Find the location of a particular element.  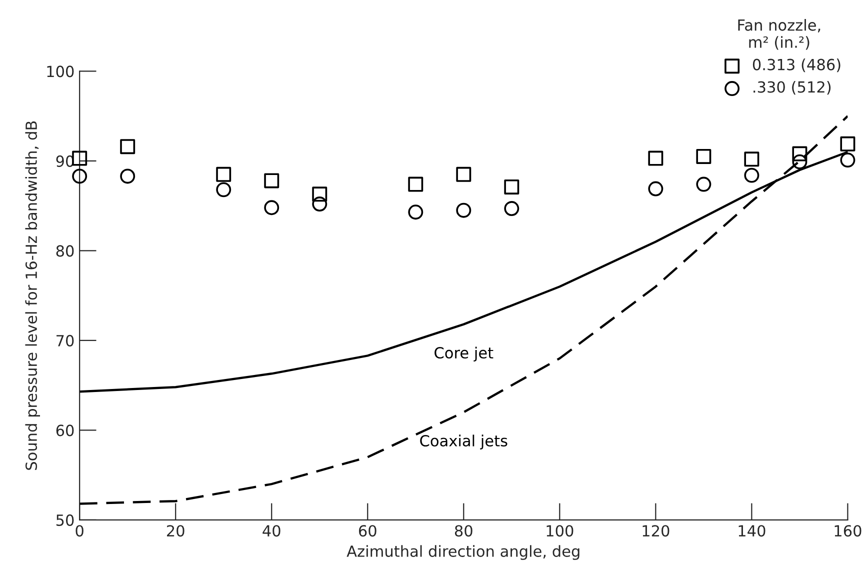

legend-label: .330 (512) is located at coordinates (792, 87).